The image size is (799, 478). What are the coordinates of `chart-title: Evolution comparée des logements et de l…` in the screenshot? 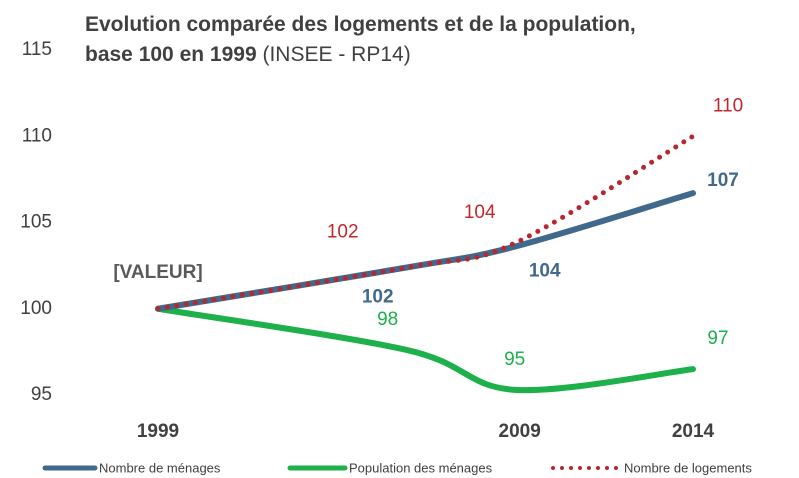 It's located at (365, 40).